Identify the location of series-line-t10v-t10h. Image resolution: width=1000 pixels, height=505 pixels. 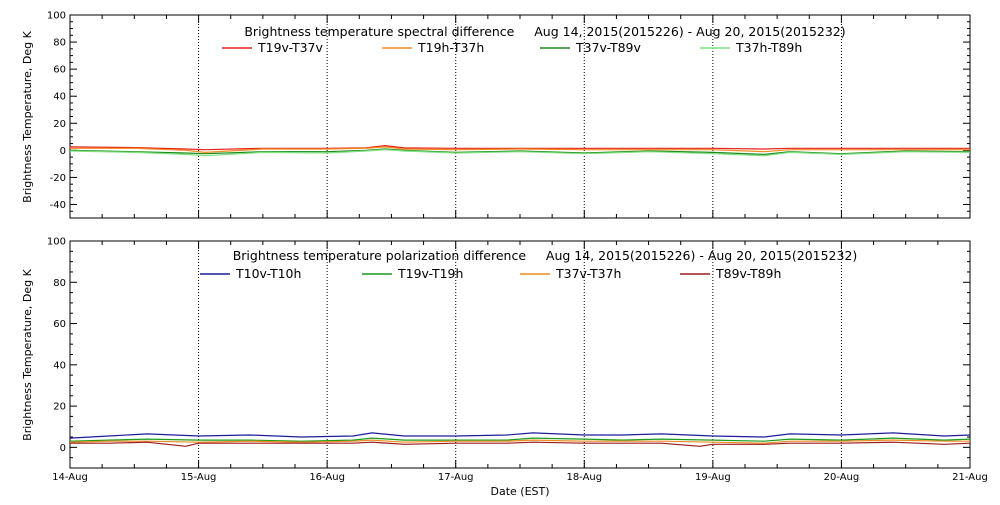
(520, 435).